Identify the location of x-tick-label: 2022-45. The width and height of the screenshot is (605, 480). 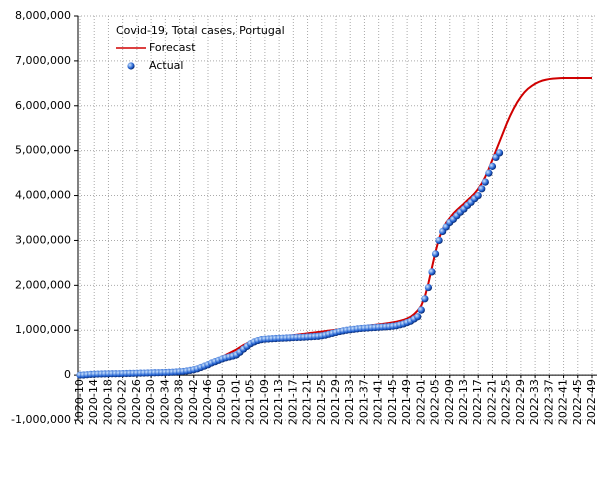
(577, 402).